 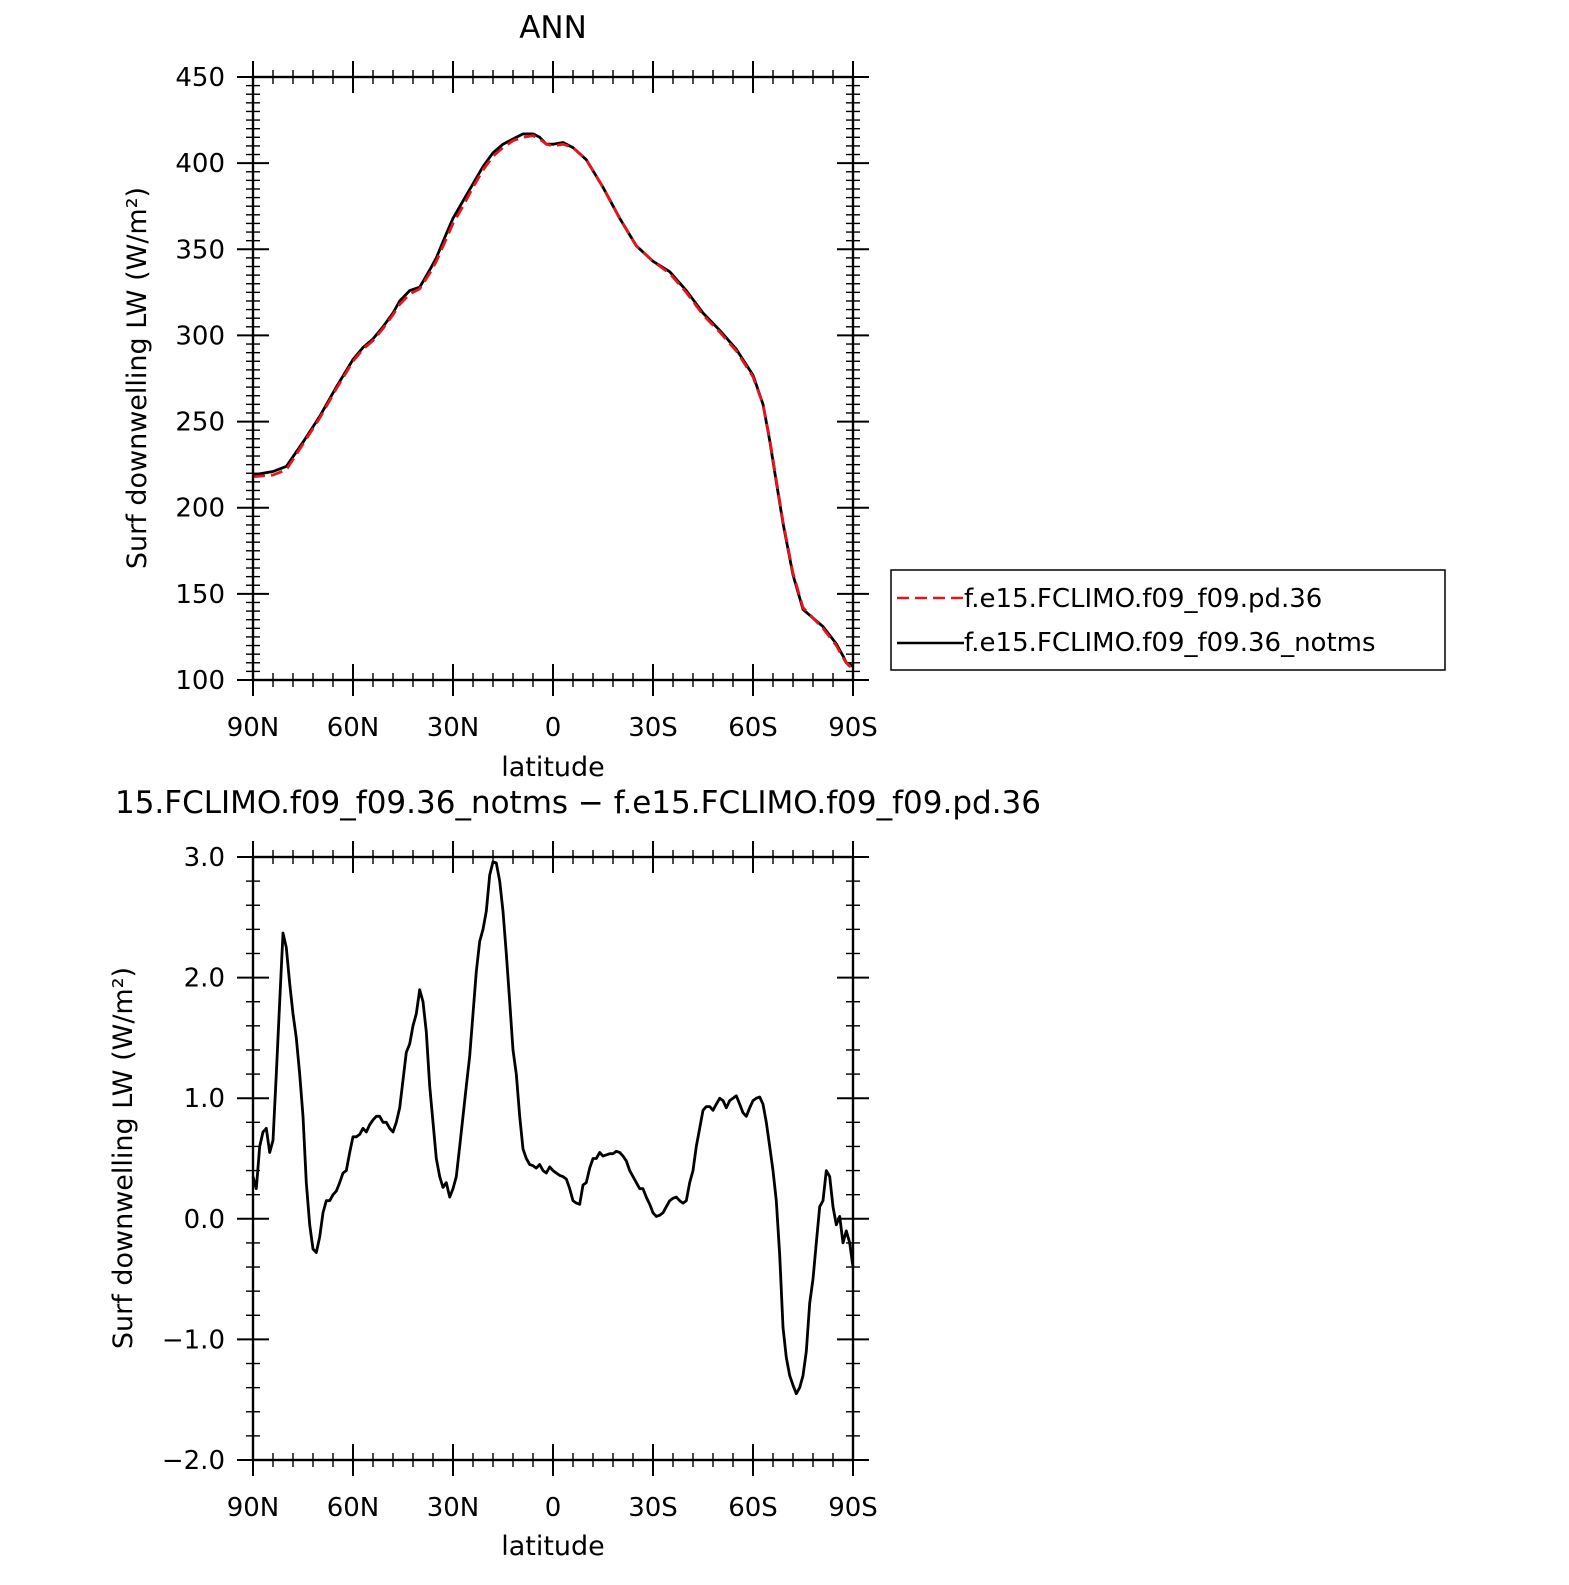 I want to click on upper-series, so click(x=553, y=401).